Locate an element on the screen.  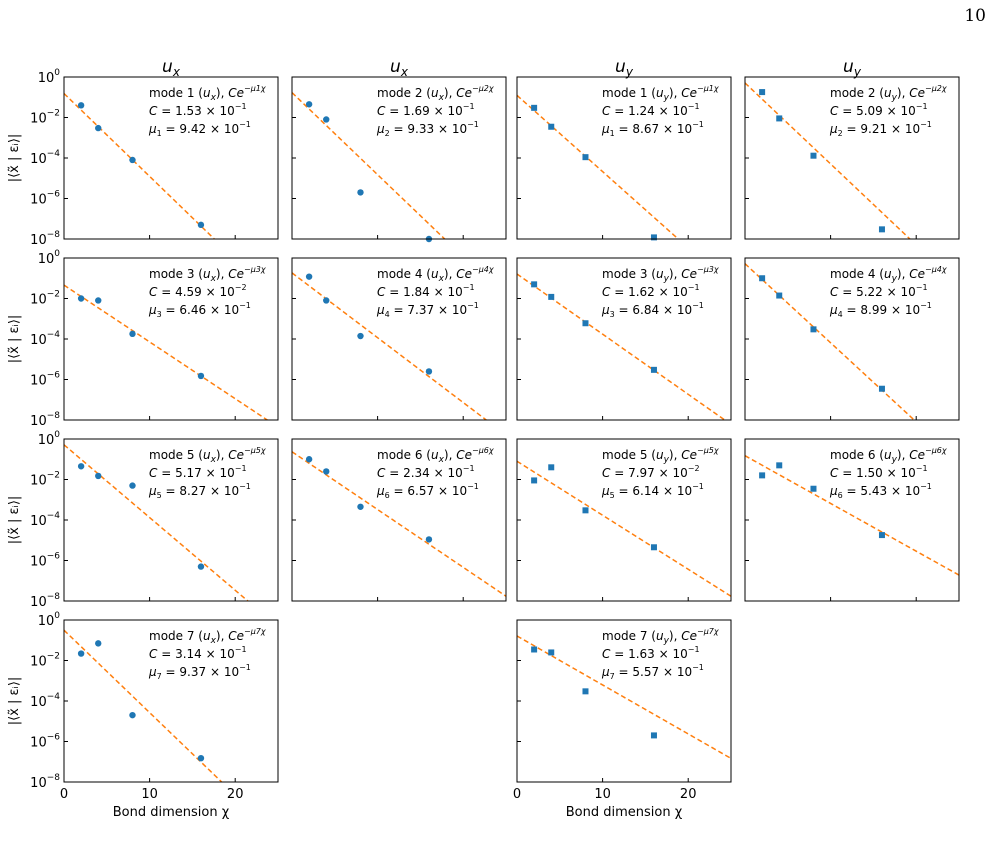
fit-annotation: mode 2 (uy), Ce−μ2χ is located at coordinates (888, 93).